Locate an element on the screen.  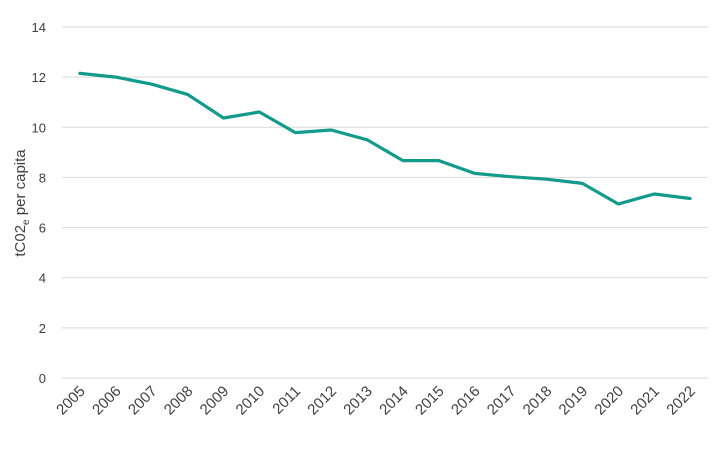
x-tick-label: 2009 is located at coordinates (215, 401).